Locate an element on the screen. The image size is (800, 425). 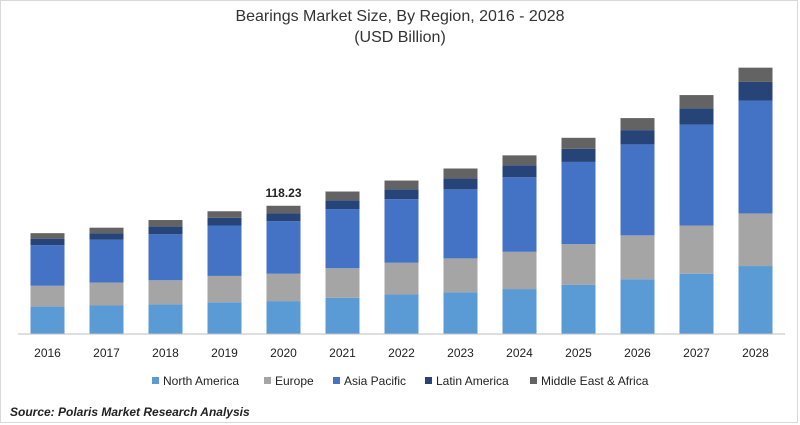
bar-segment-2017-europe is located at coordinates (106, 294).